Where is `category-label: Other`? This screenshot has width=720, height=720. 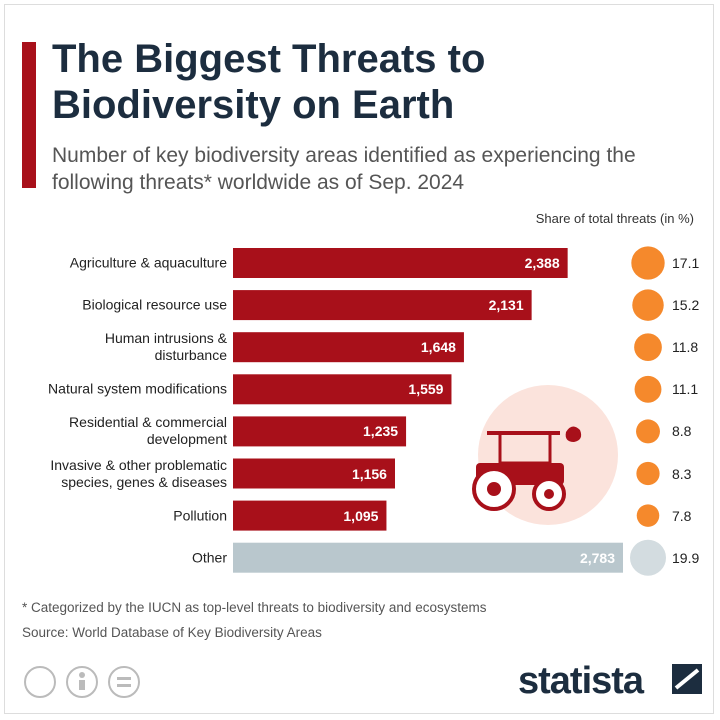 category-label: Other is located at coordinates (209, 557).